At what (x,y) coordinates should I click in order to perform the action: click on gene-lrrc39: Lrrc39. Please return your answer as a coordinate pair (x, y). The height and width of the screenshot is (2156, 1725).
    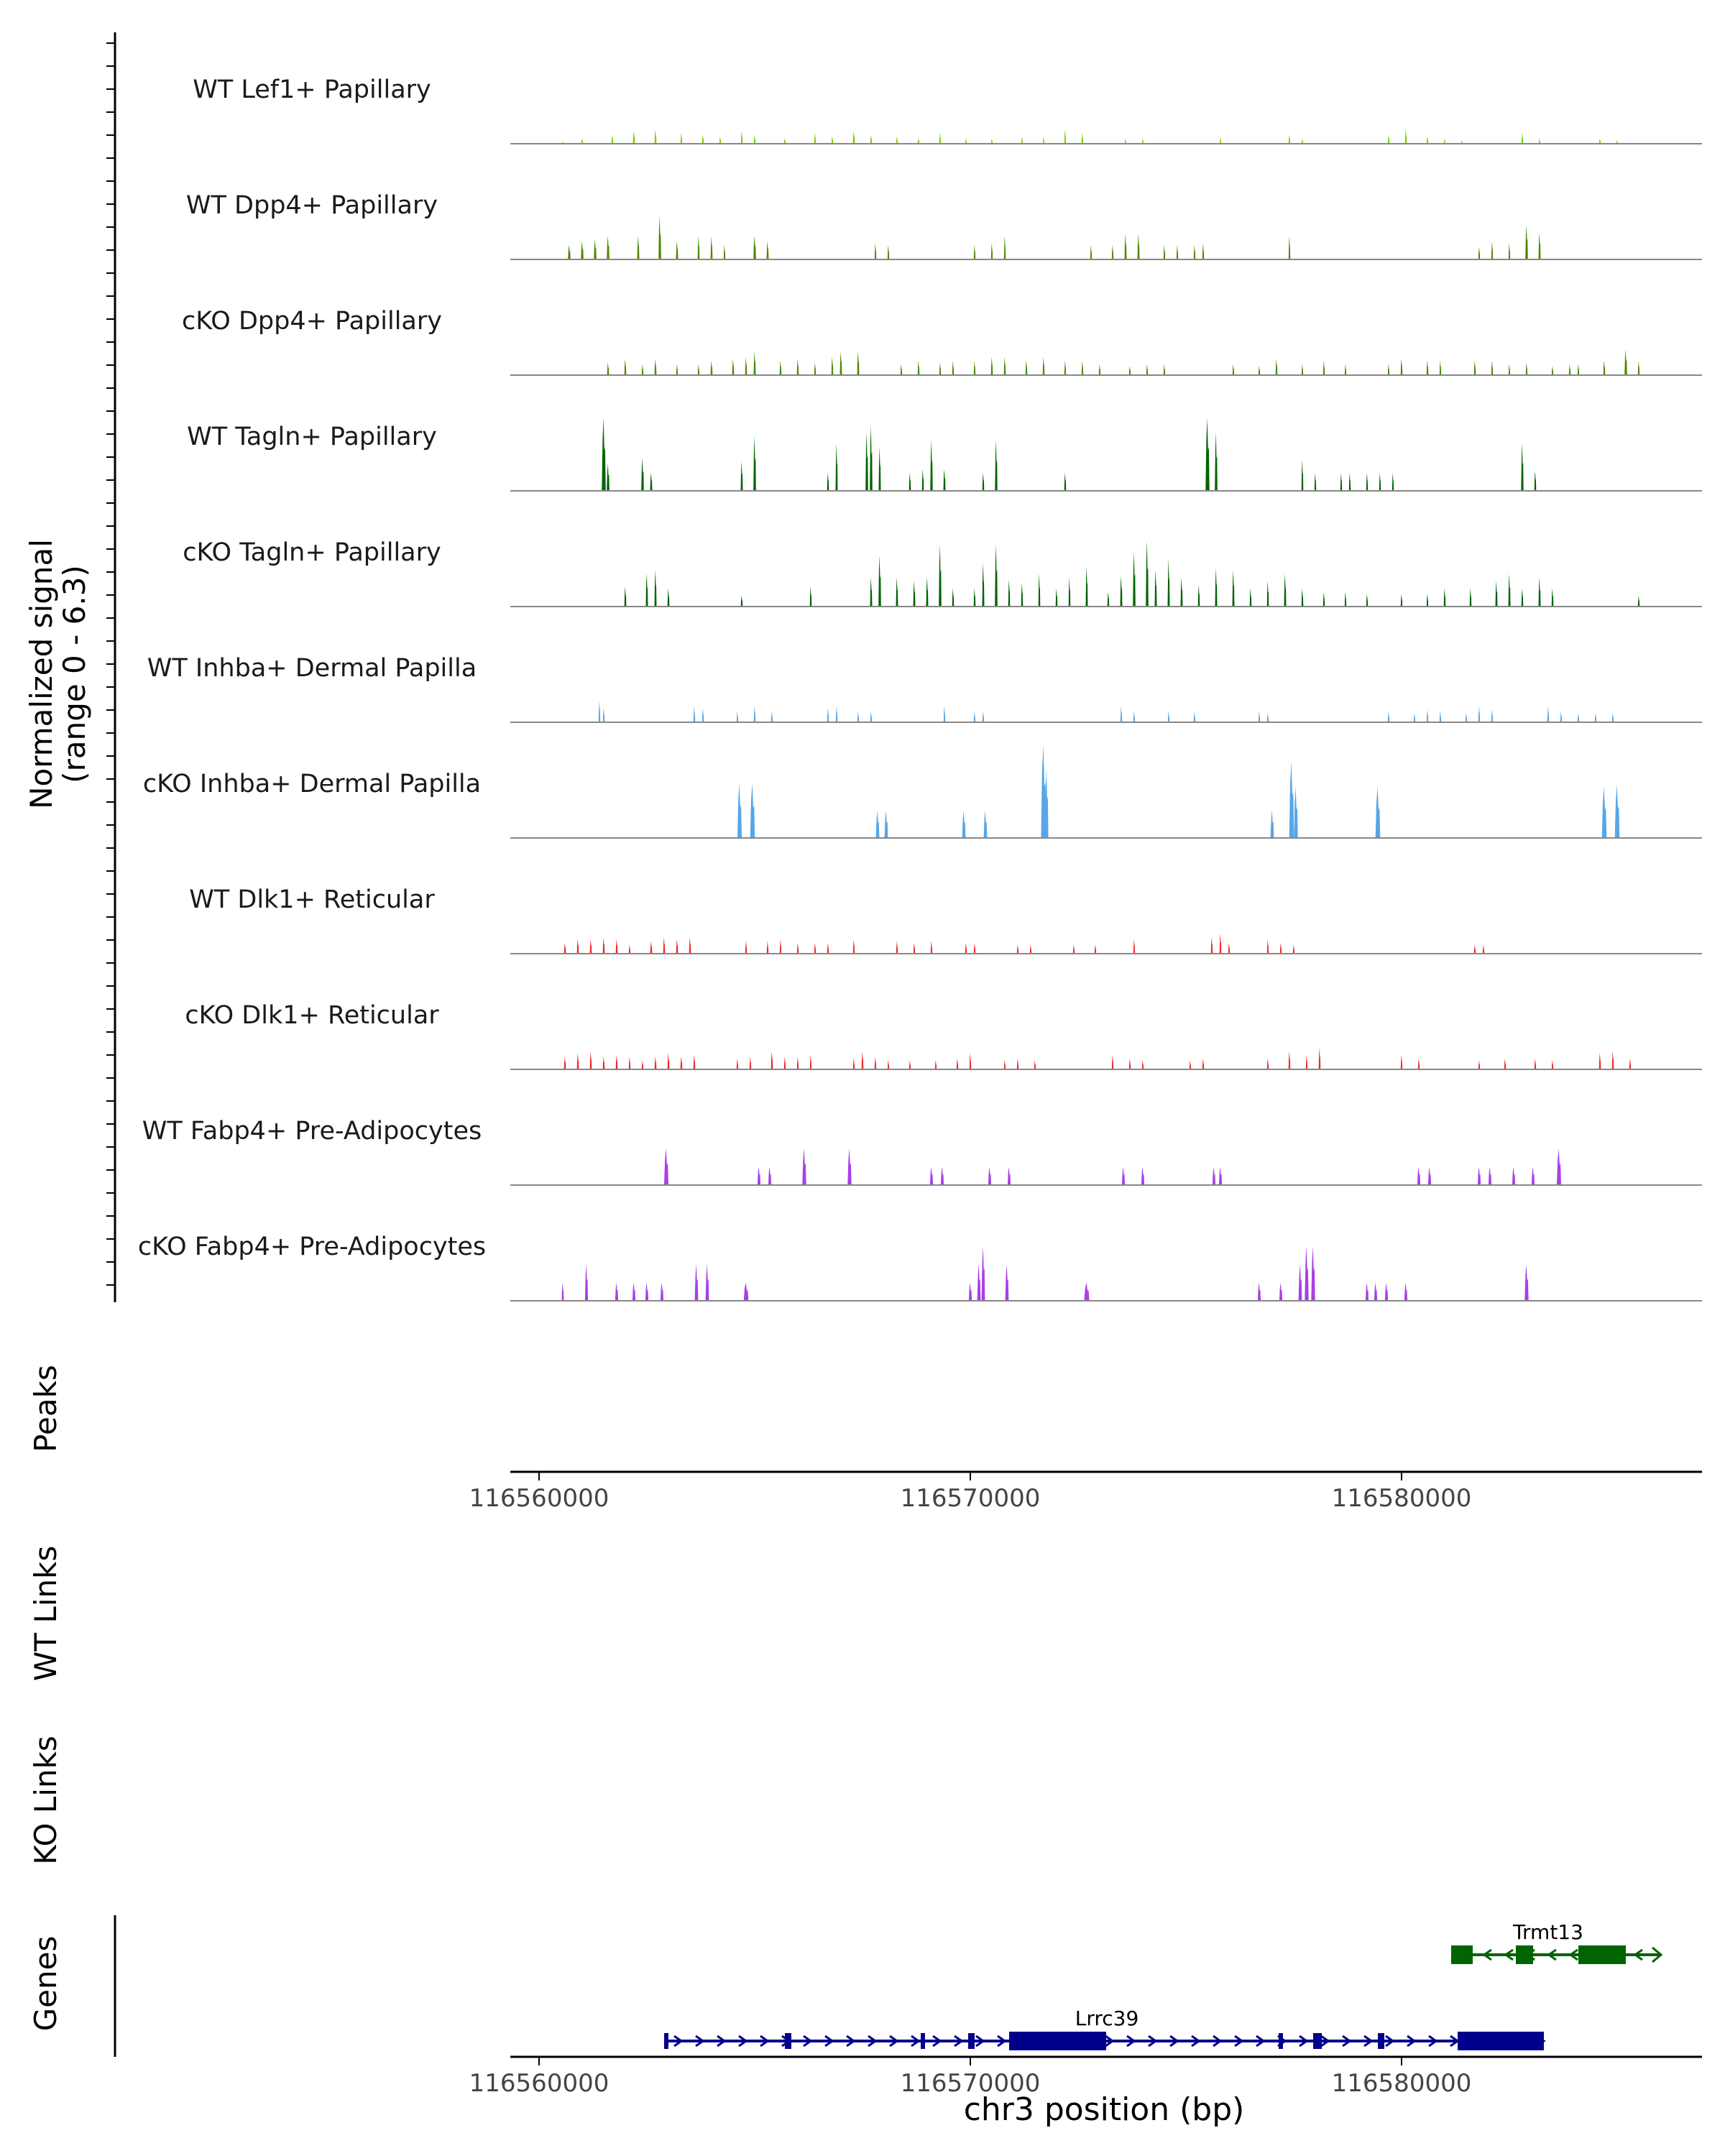
    Looking at the image, I should click on (1105, 2029).